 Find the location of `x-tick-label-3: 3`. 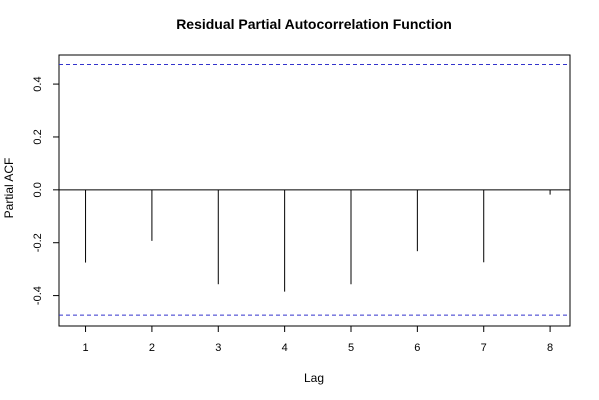

x-tick-label-3: 3 is located at coordinates (218, 348).